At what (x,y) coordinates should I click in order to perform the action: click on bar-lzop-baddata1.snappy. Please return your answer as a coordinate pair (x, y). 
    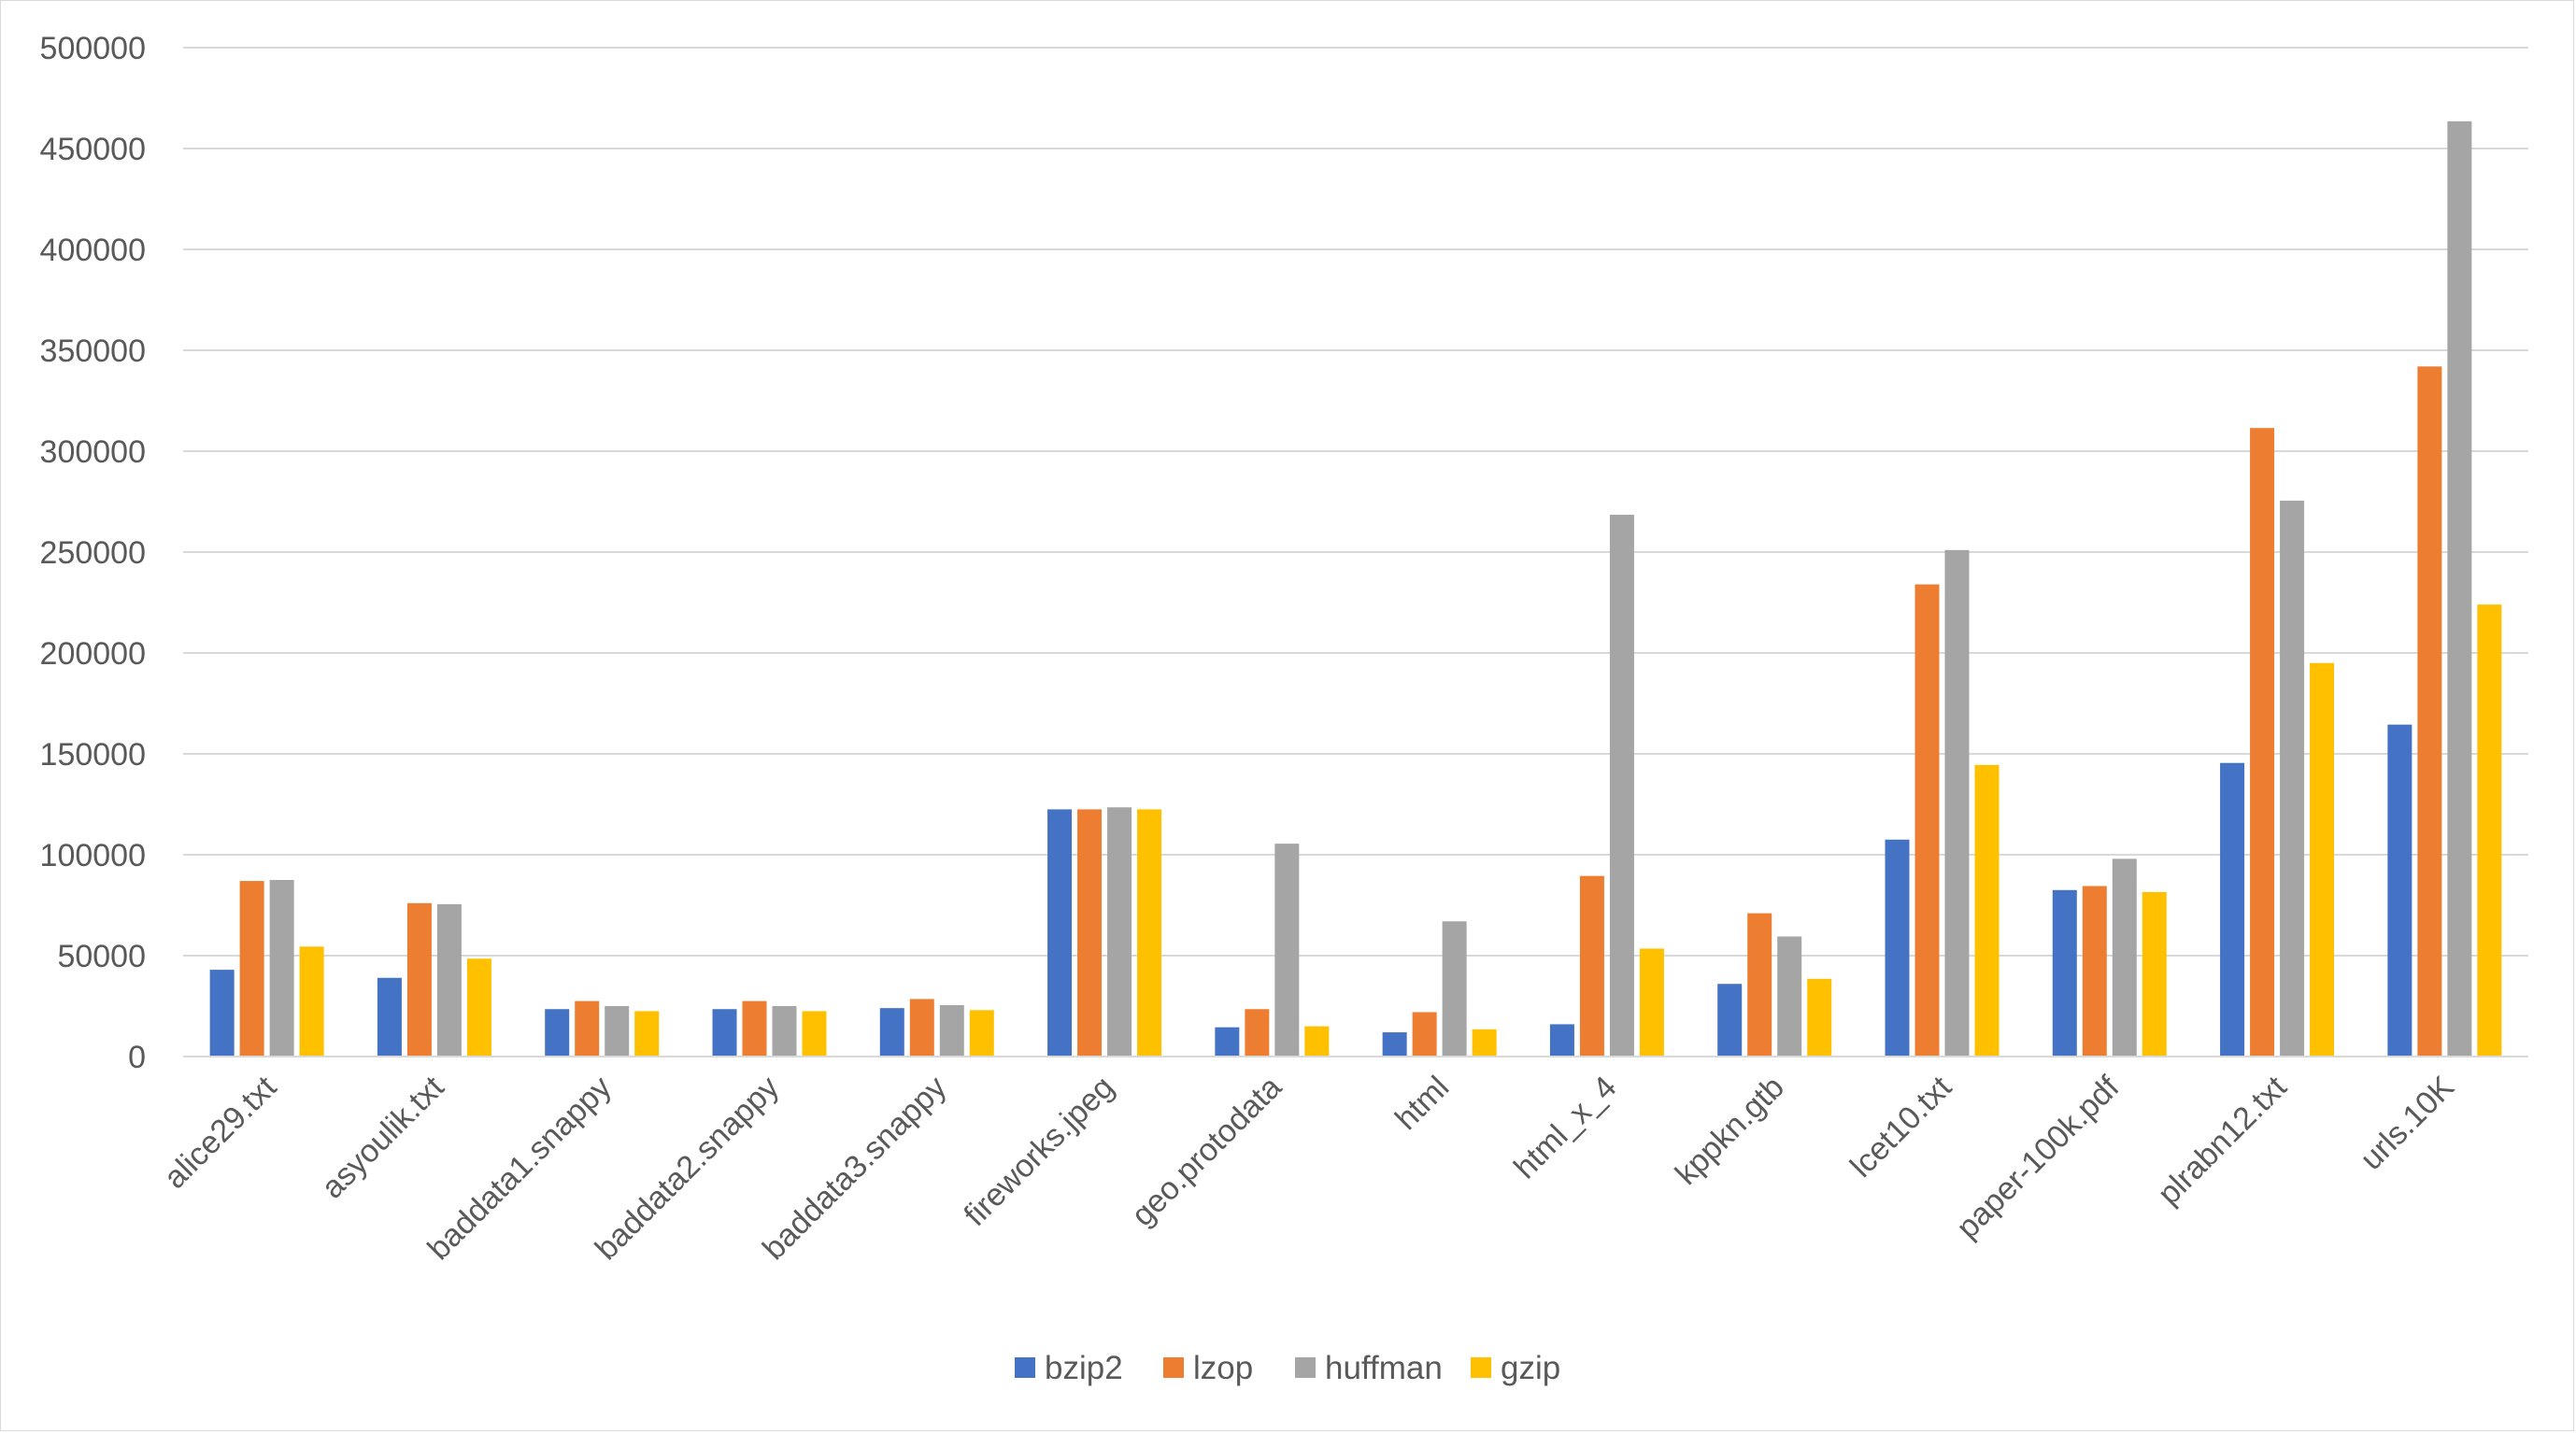
    Looking at the image, I should click on (587, 1028).